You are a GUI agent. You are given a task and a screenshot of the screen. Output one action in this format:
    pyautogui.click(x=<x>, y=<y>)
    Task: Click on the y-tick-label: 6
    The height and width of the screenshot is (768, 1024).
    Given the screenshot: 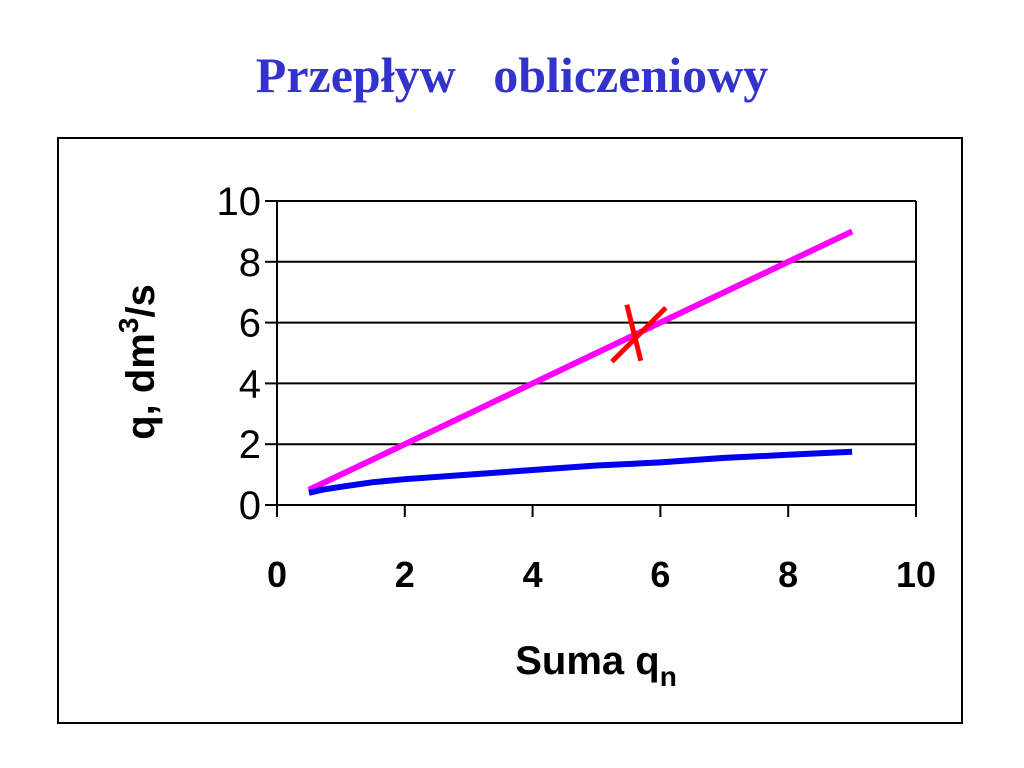 What is the action you would take?
    pyautogui.click(x=250, y=324)
    